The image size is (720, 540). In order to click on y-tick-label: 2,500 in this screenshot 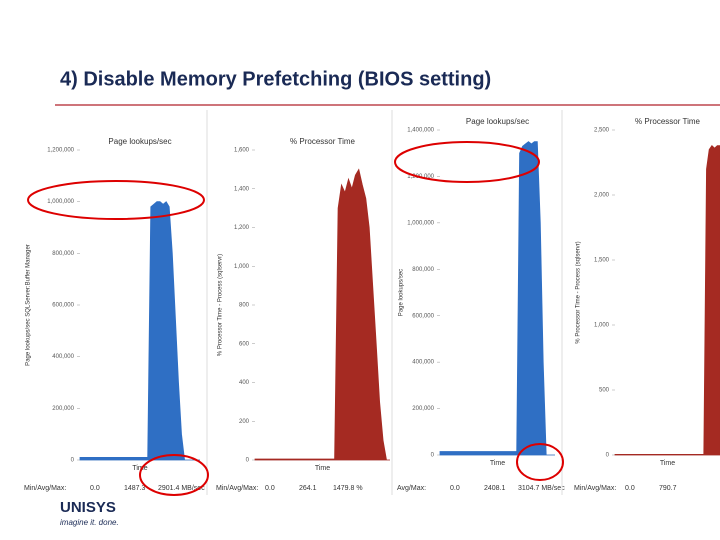, I will do `click(602, 131)`.